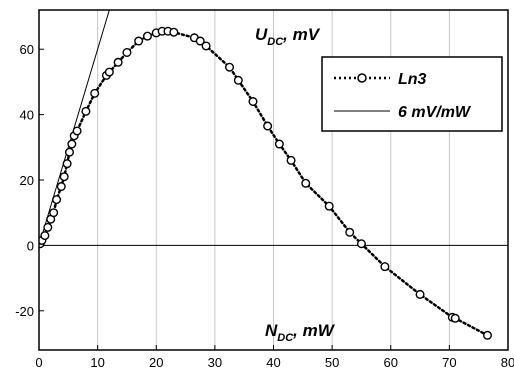 Image resolution: width=514 pixels, height=372 pixels. Describe the element at coordinates (435, 112) in the screenshot. I see `legend-label-6mv: 6 mV/mW` at that location.